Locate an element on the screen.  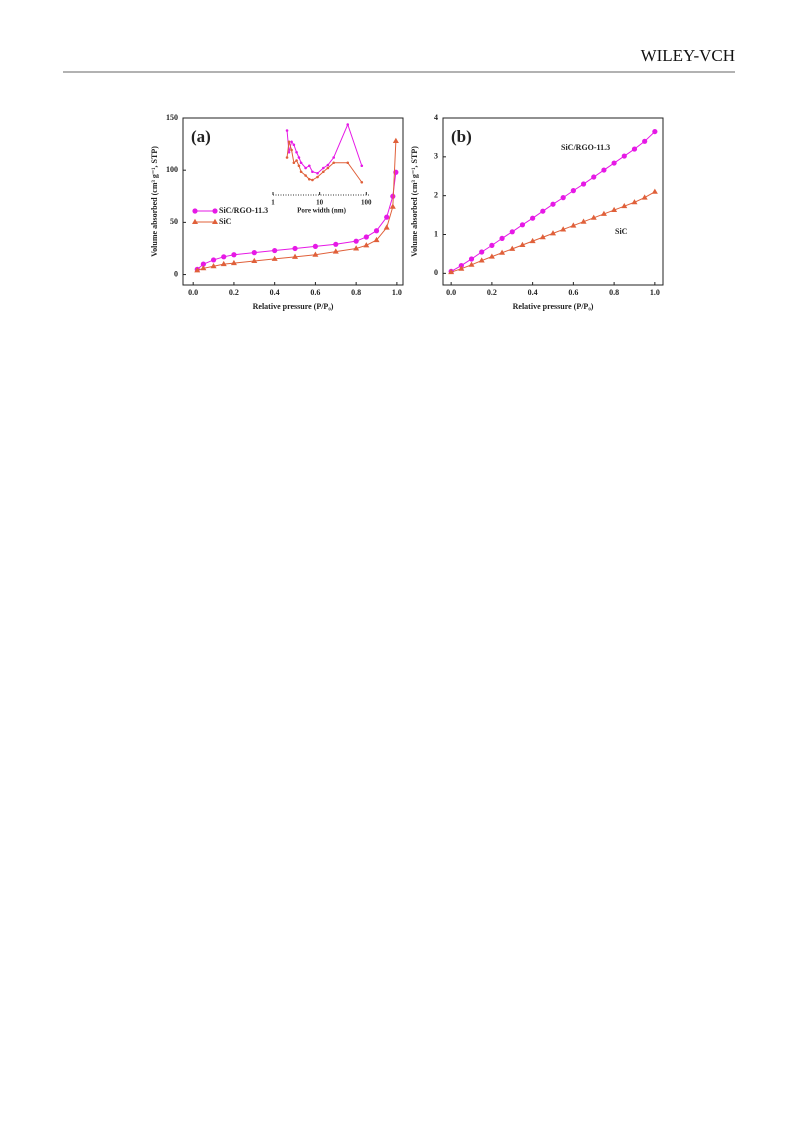
y-tick-label: 100 is located at coordinates (172, 169).